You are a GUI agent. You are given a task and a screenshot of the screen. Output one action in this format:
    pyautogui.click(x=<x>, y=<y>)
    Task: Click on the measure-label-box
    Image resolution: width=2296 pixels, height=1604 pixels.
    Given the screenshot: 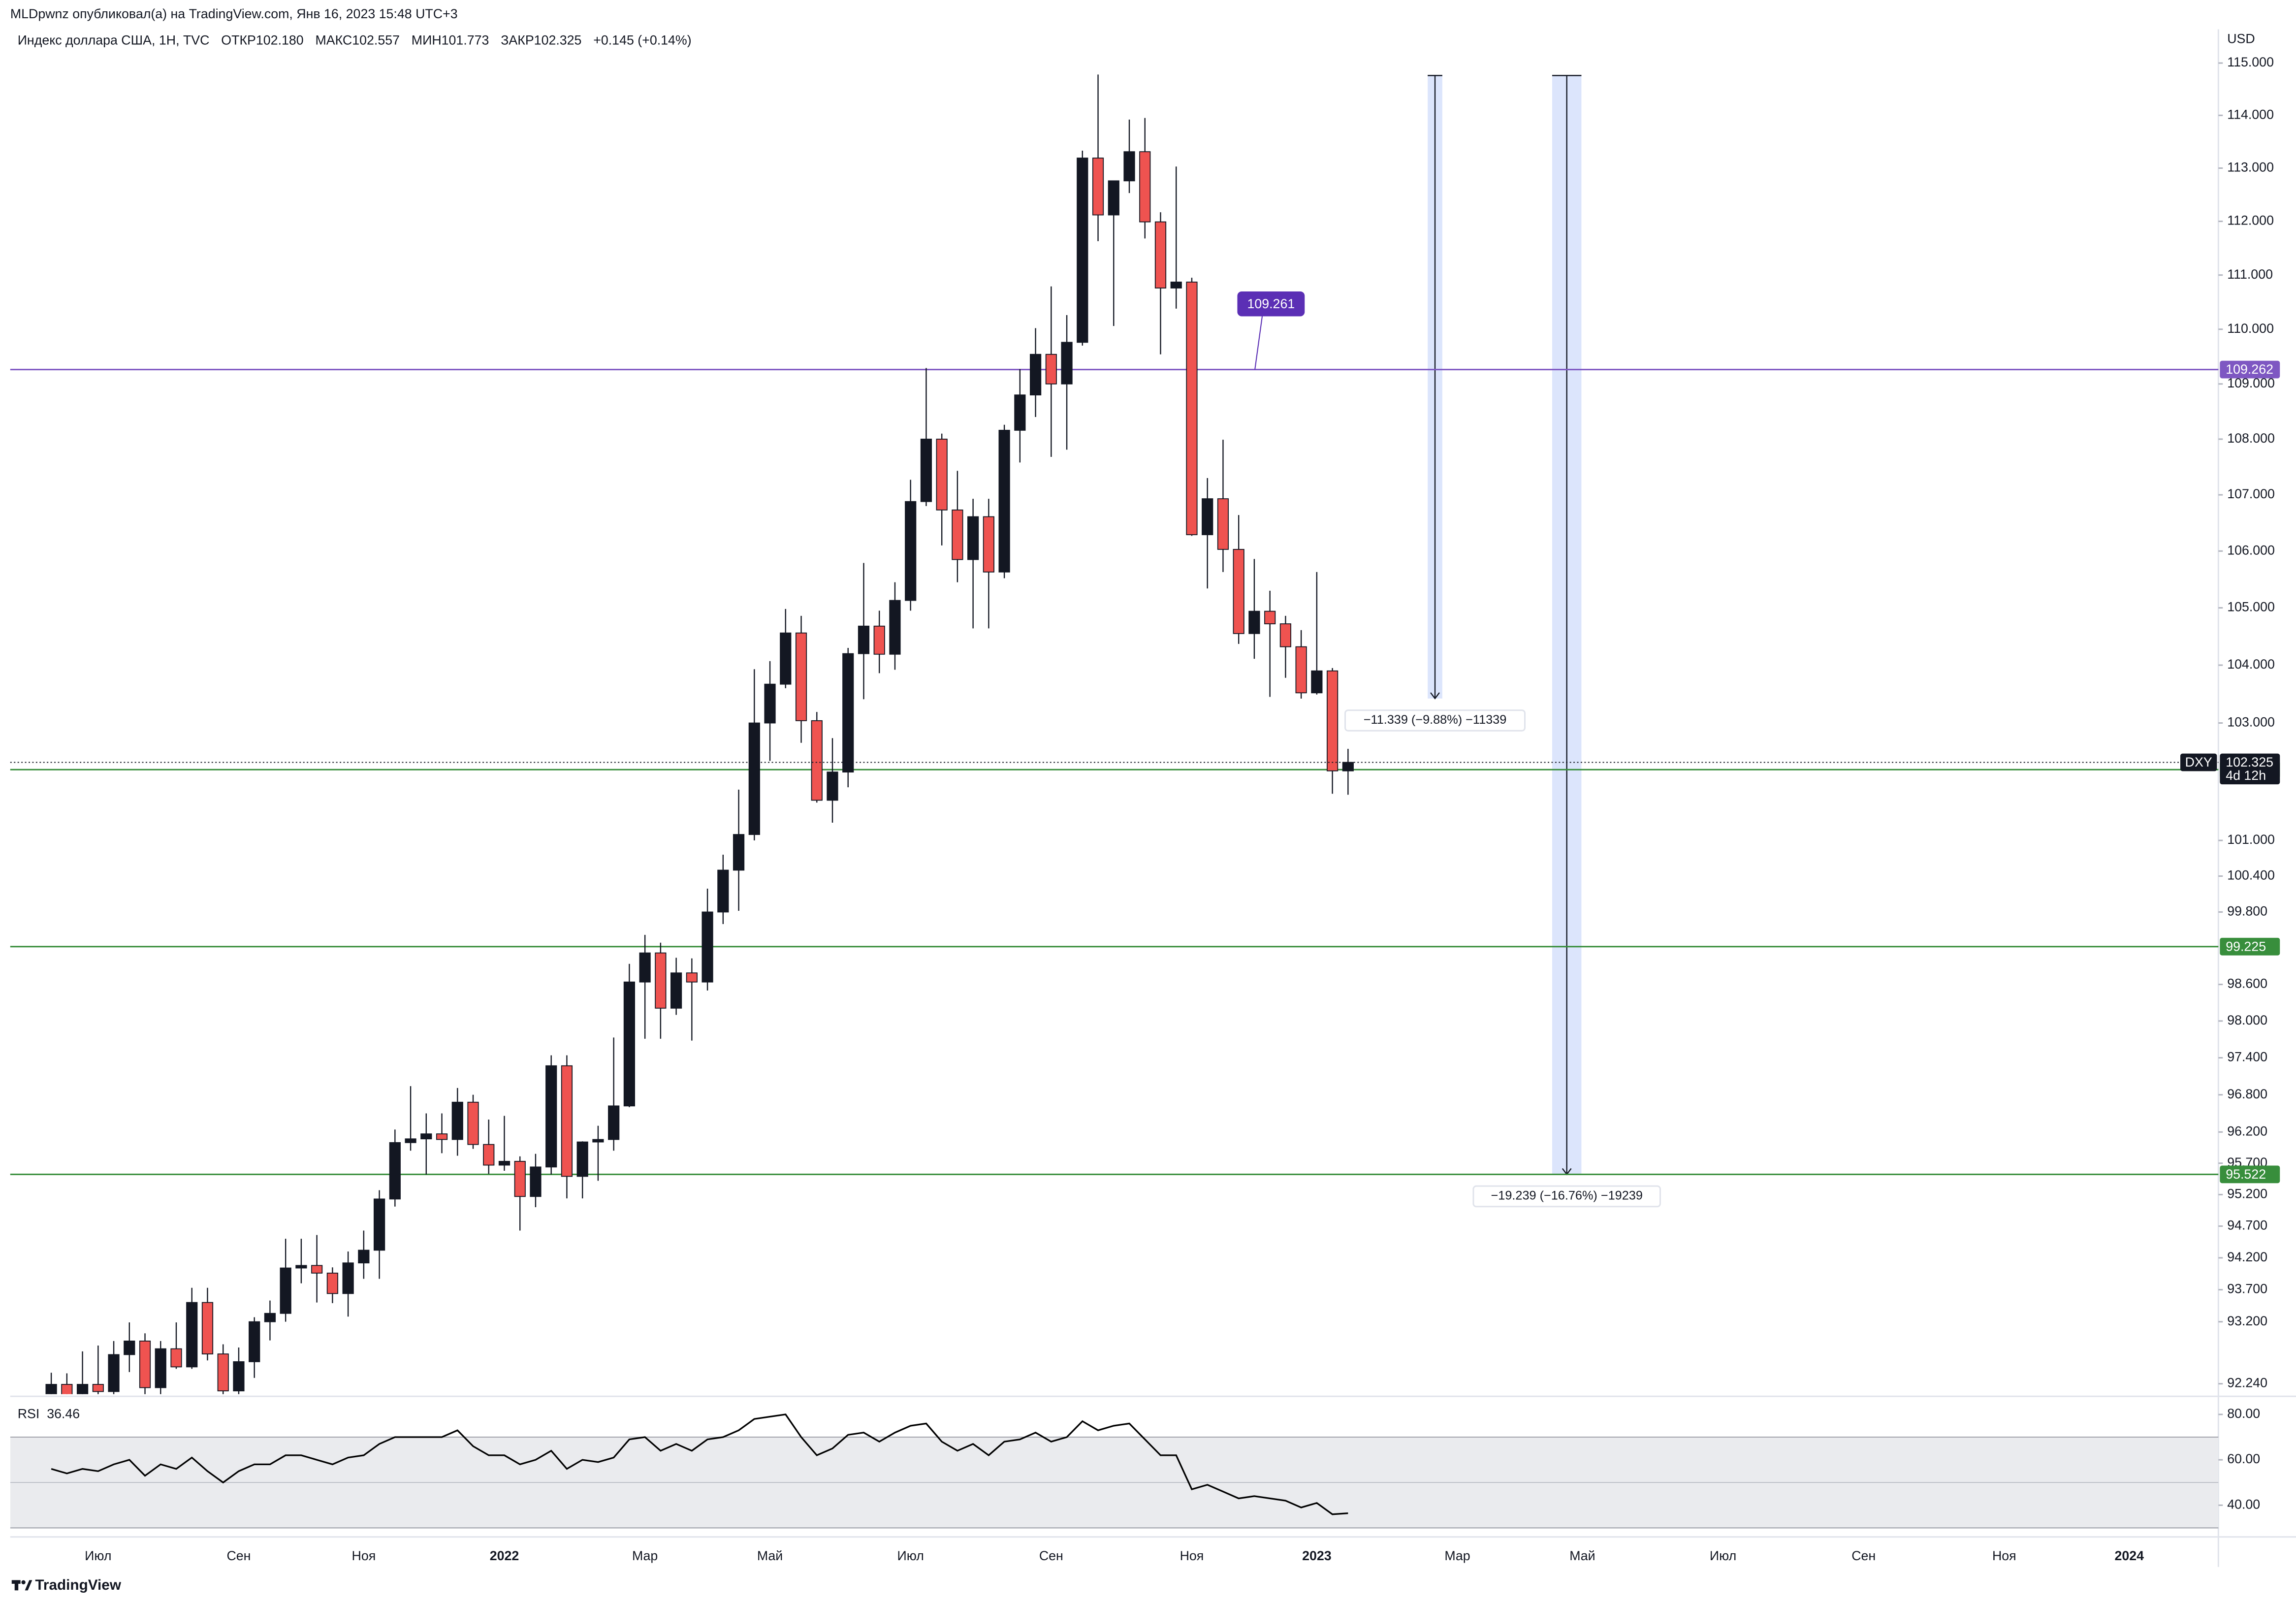 What is the action you would take?
    pyautogui.click(x=1435, y=720)
    